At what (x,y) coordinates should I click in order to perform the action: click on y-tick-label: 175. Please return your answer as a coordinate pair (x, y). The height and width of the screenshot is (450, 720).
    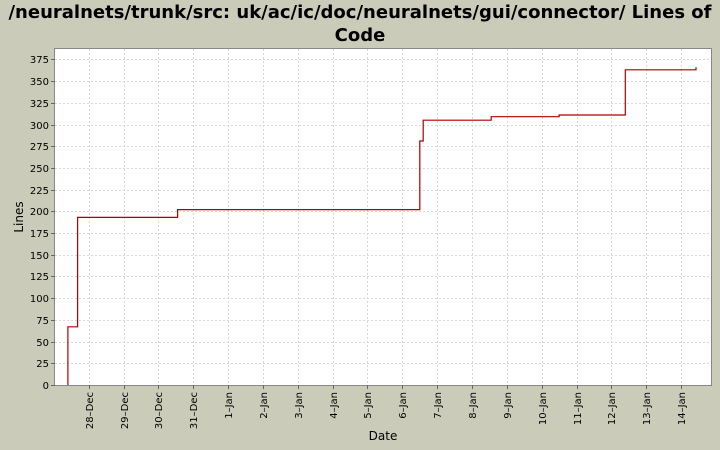
    Looking at the image, I should click on (39, 234).